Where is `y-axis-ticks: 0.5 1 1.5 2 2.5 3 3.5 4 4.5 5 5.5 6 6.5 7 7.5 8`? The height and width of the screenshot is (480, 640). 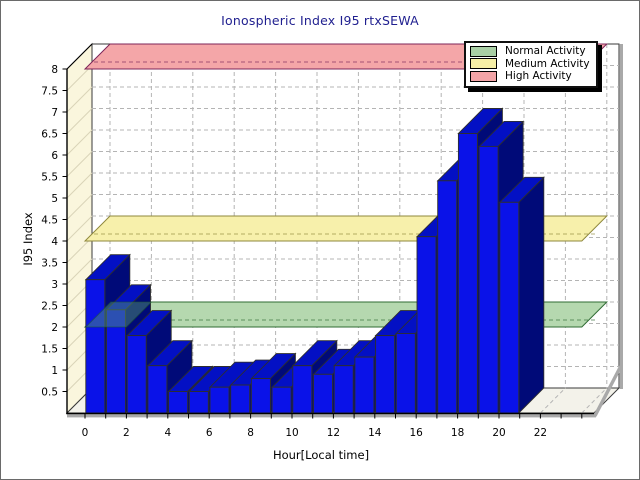 y-axis-ticks: 0.5 1 1.5 2 2.5 3 3.5 4 4.5 5 5.5 6 6.5 7 7.5 8 is located at coordinates (54, 231).